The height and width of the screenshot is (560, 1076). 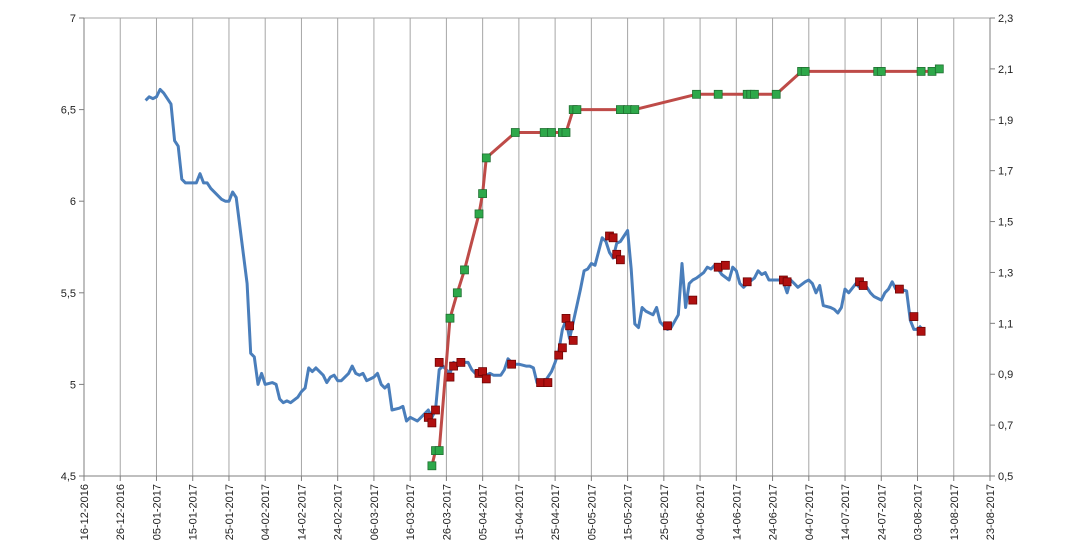 I want to click on x-tick-label: 05-05-2017, so click(x=592, y=512).